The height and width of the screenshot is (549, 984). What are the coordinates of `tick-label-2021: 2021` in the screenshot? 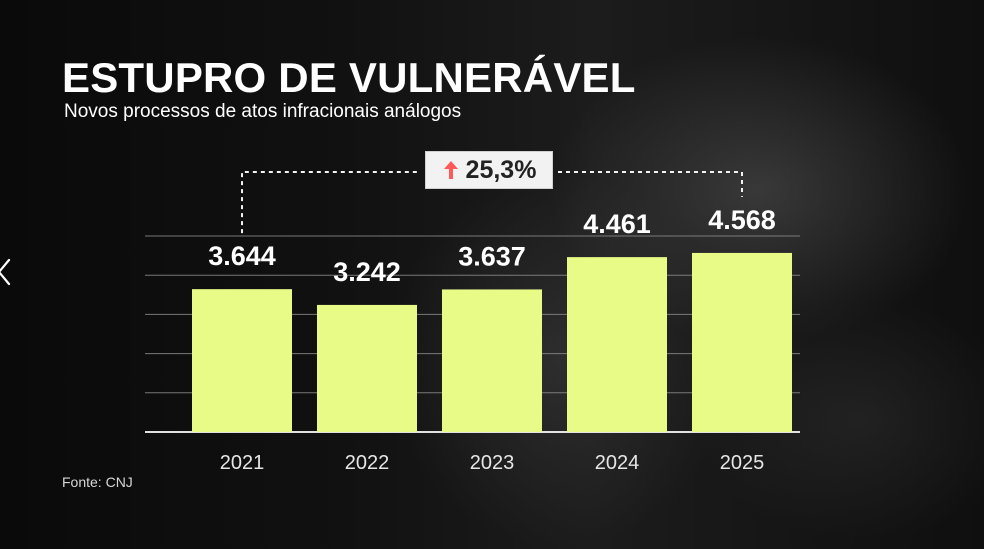 It's located at (242, 463).